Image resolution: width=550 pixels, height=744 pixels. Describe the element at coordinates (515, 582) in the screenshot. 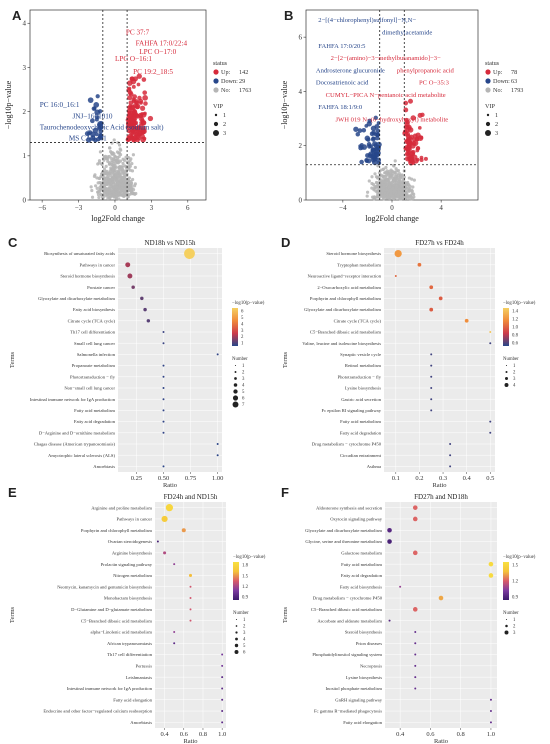

I see `colorbar-tick: 1.2` at that location.